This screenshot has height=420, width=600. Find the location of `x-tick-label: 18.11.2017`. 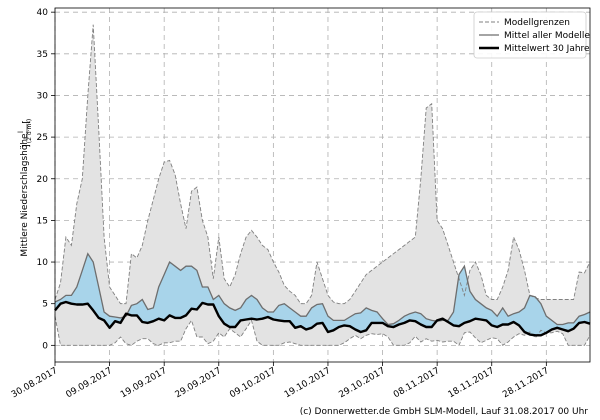

x-tick-label: 18.11.2017 is located at coordinates (472, 383).